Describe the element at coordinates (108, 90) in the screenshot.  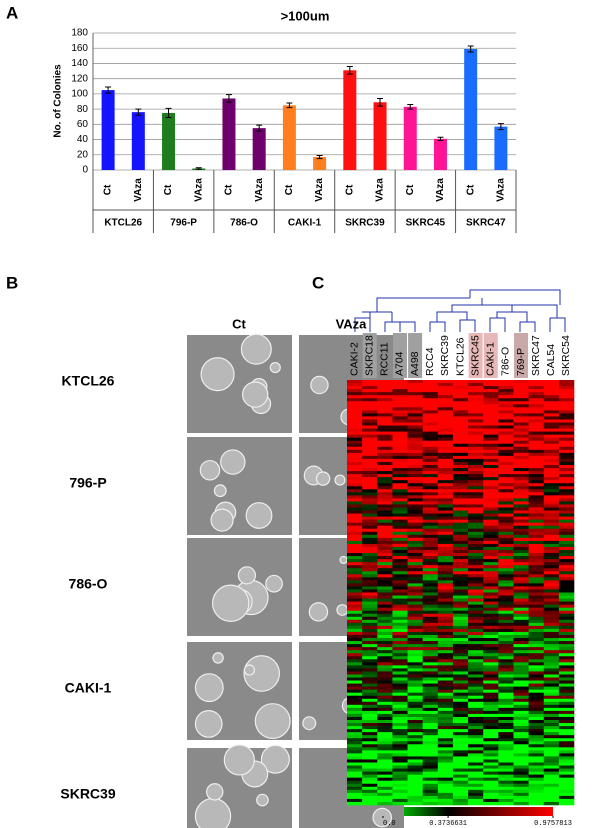
I see `error-bar` at that location.